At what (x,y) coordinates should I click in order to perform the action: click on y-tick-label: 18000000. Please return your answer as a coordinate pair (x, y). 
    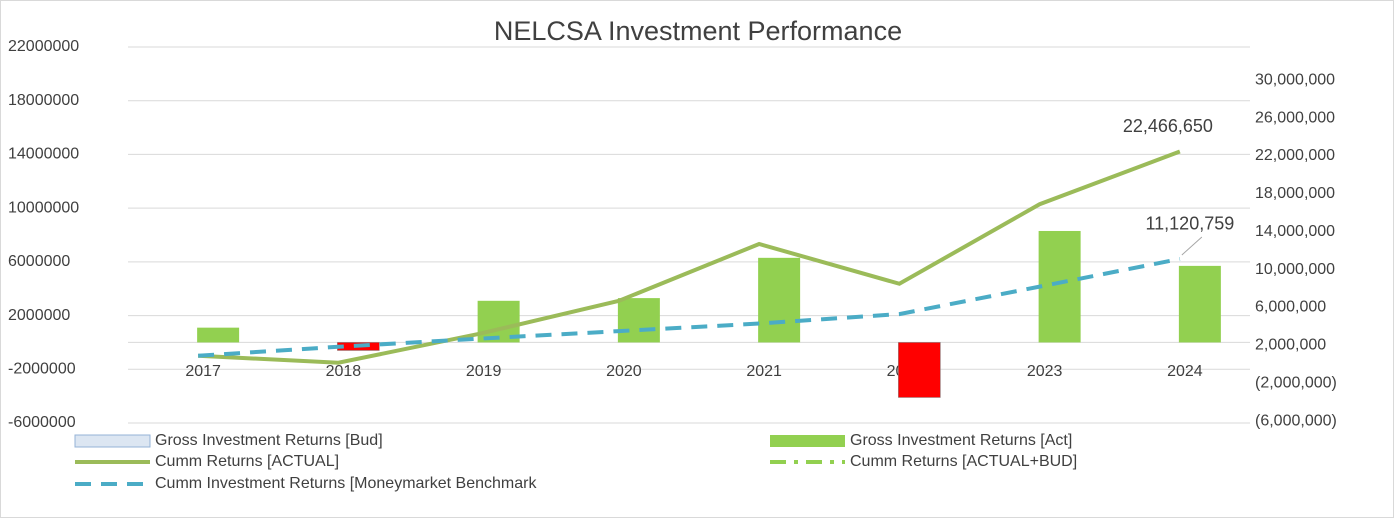
    Looking at the image, I should click on (43, 100).